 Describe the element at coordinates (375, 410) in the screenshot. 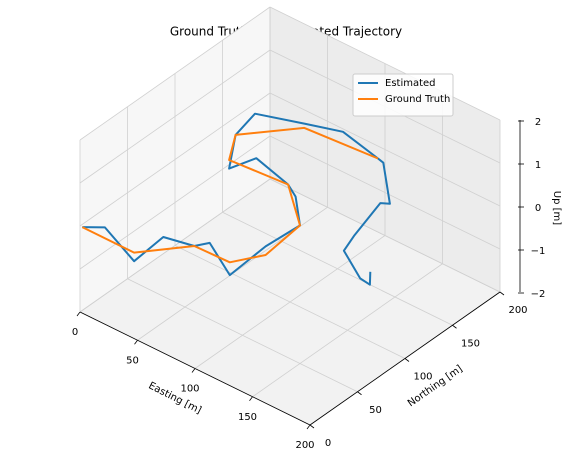

I see `y-tick-label: 50` at that location.